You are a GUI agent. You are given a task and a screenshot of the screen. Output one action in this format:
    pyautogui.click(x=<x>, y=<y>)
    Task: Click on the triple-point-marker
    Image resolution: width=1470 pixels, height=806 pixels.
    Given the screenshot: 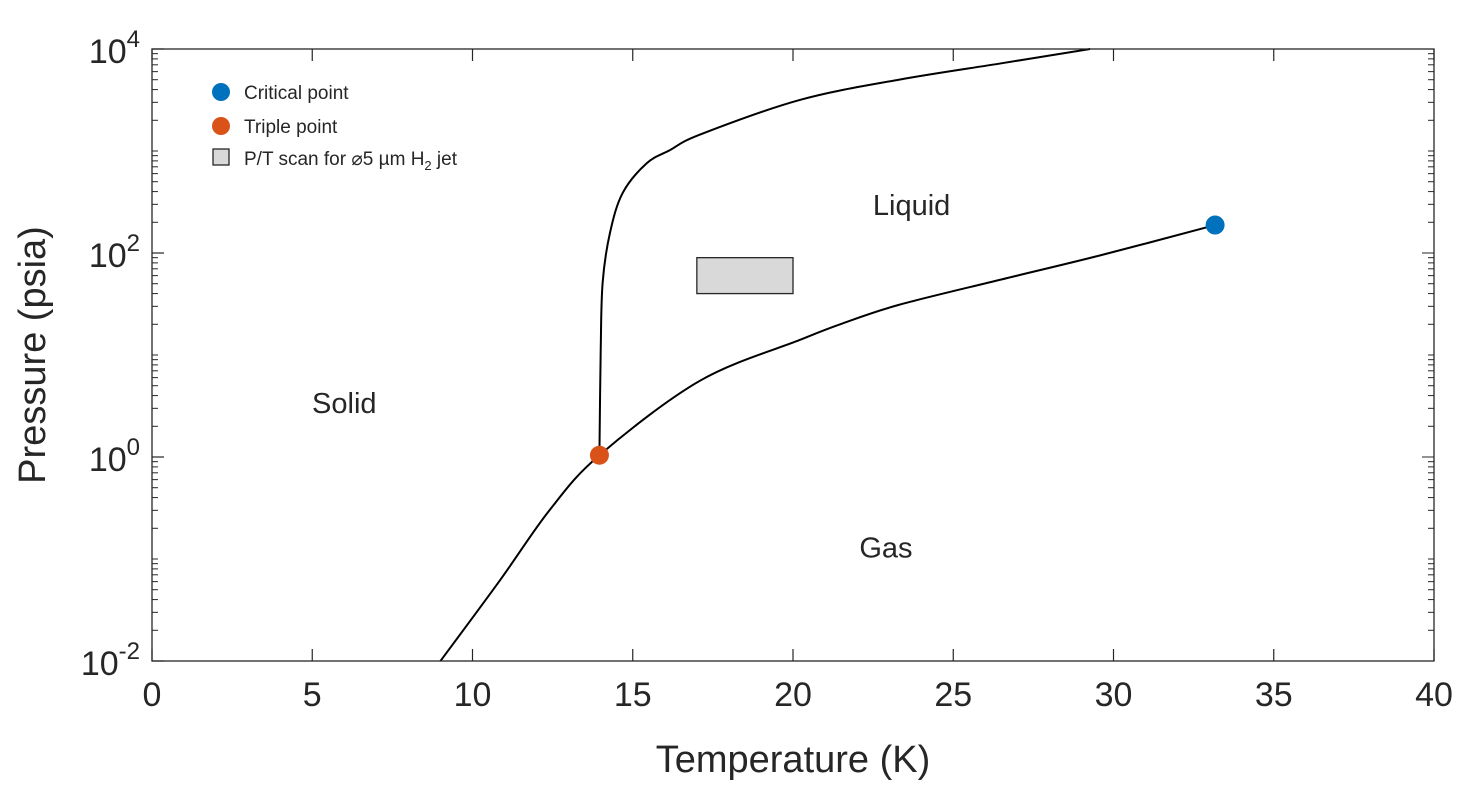 What is the action you would take?
    pyautogui.click(x=599, y=455)
    